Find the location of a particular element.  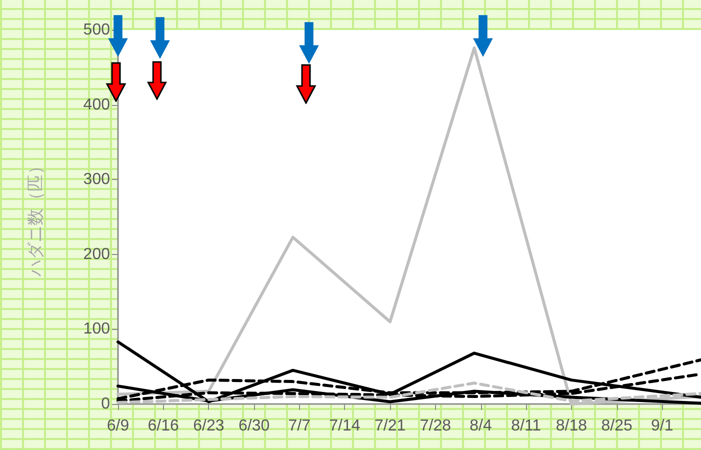

x-tick-label: 7/28 is located at coordinates (436, 426).